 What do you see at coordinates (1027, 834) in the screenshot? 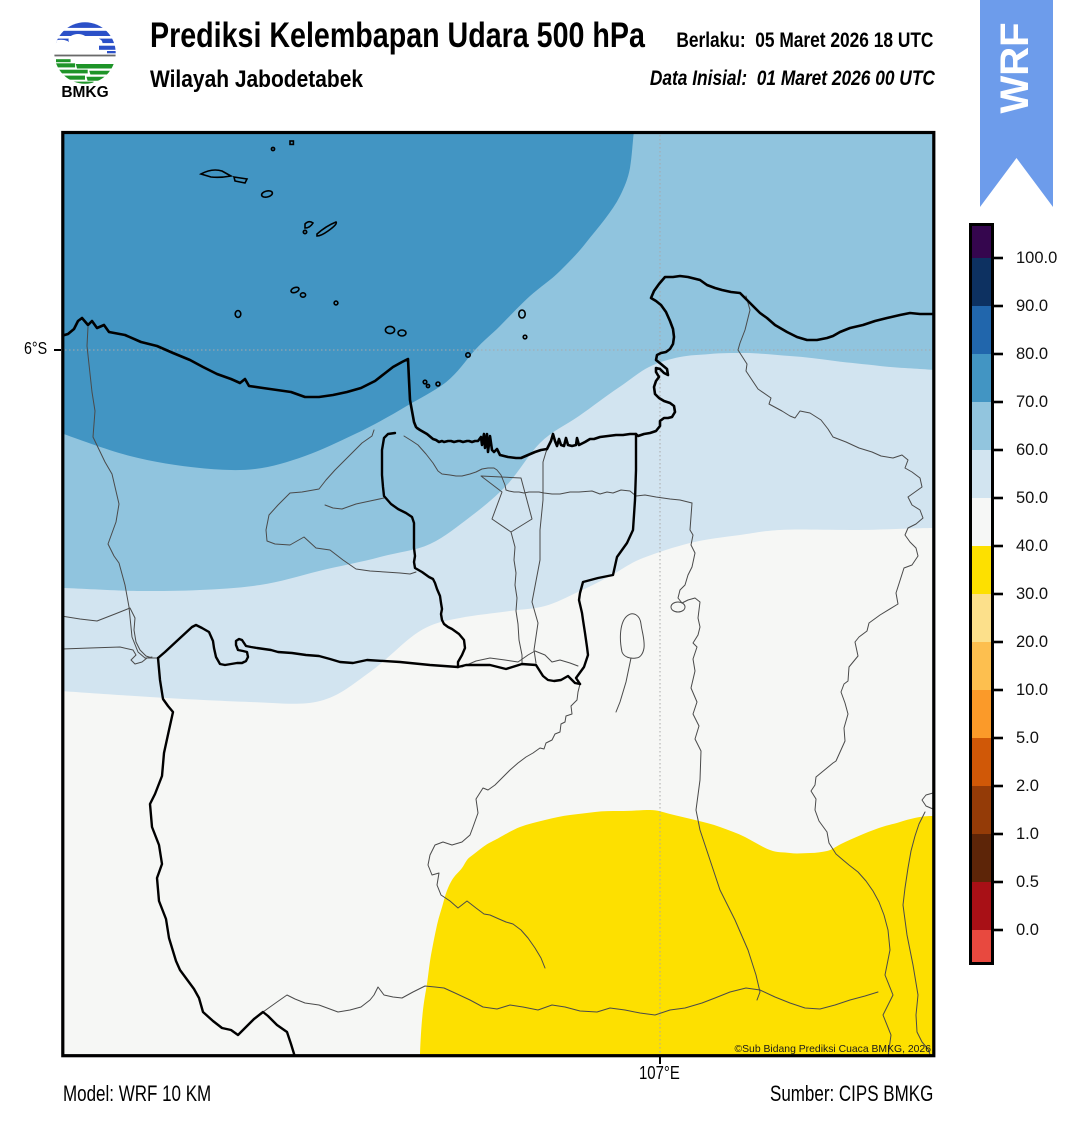
I see `svg-text: 1.0` at bounding box center [1027, 834].